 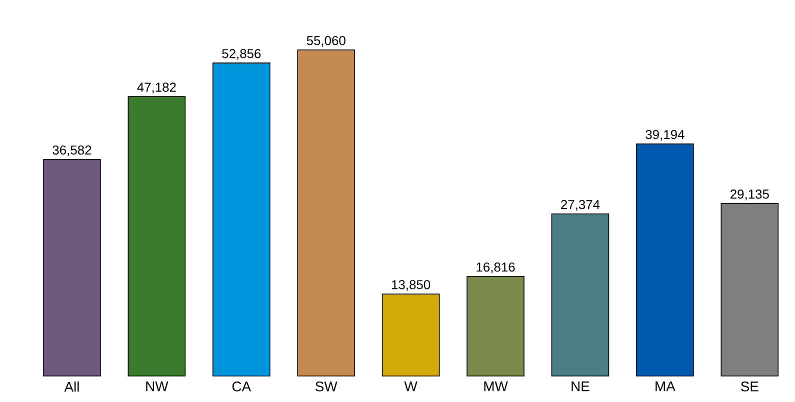 I want to click on data-label: 55,060, so click(x=326, y=41).